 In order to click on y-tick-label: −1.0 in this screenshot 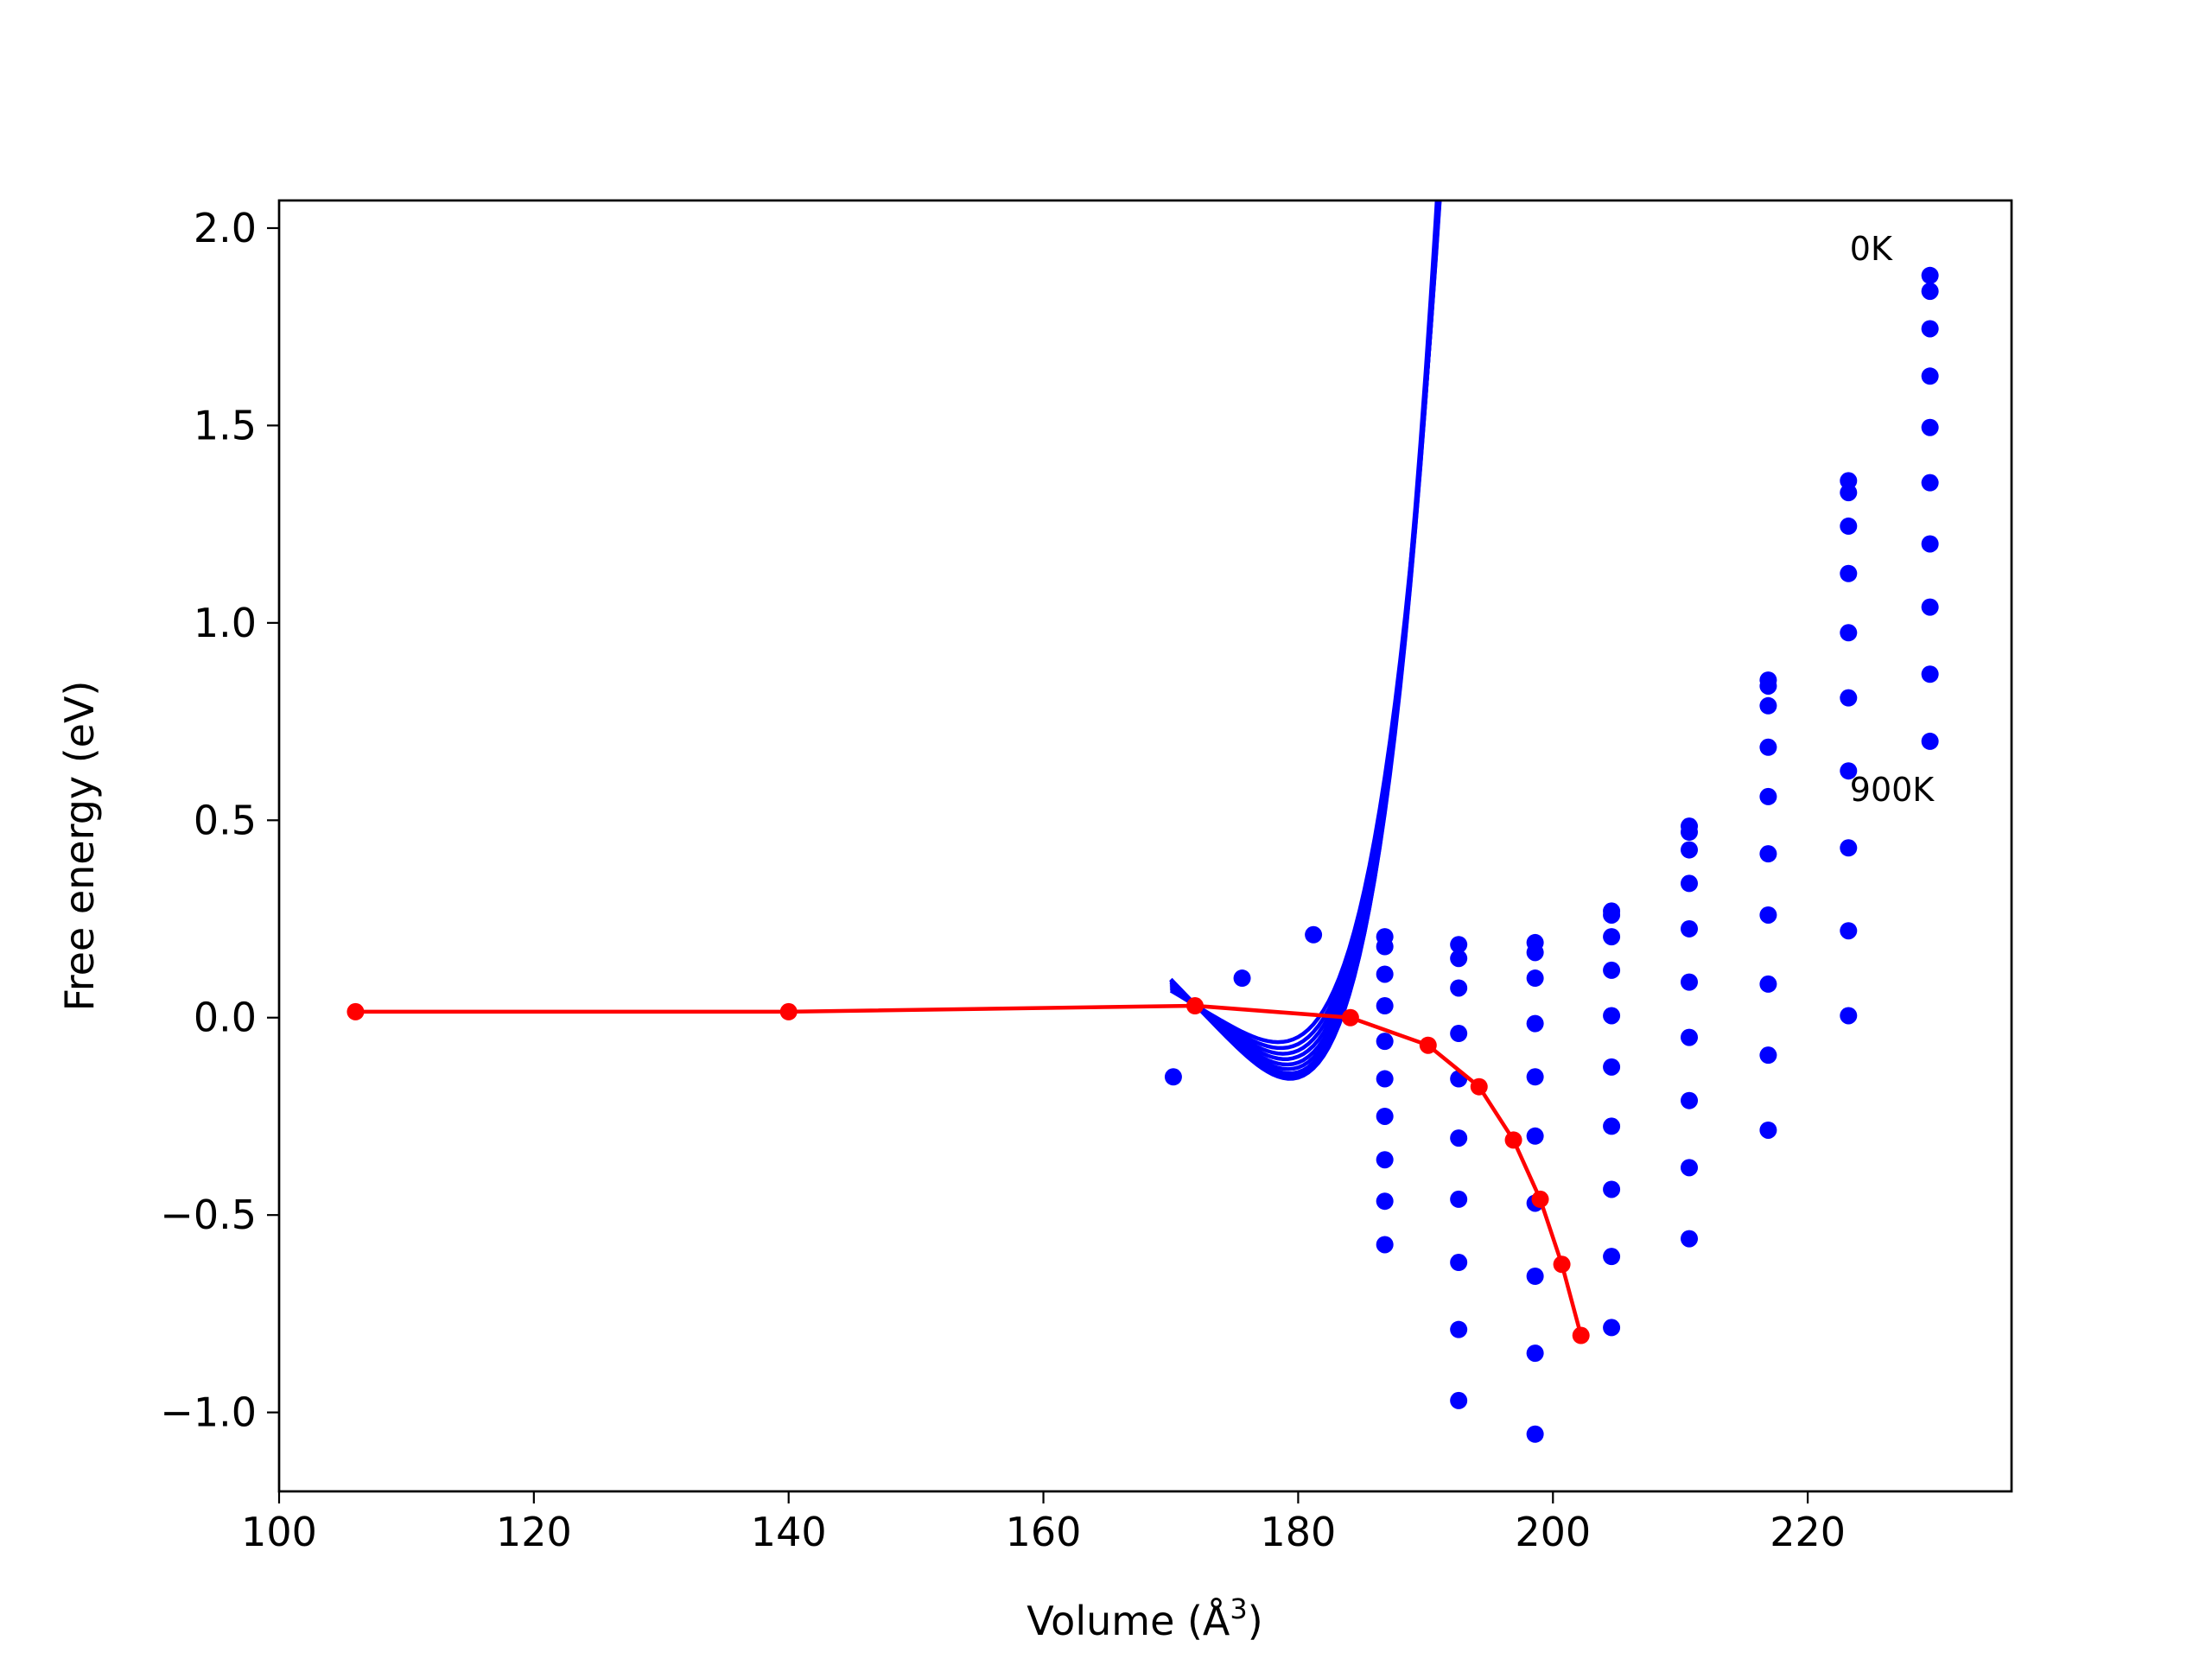, I will do `click(208, 1412)`.